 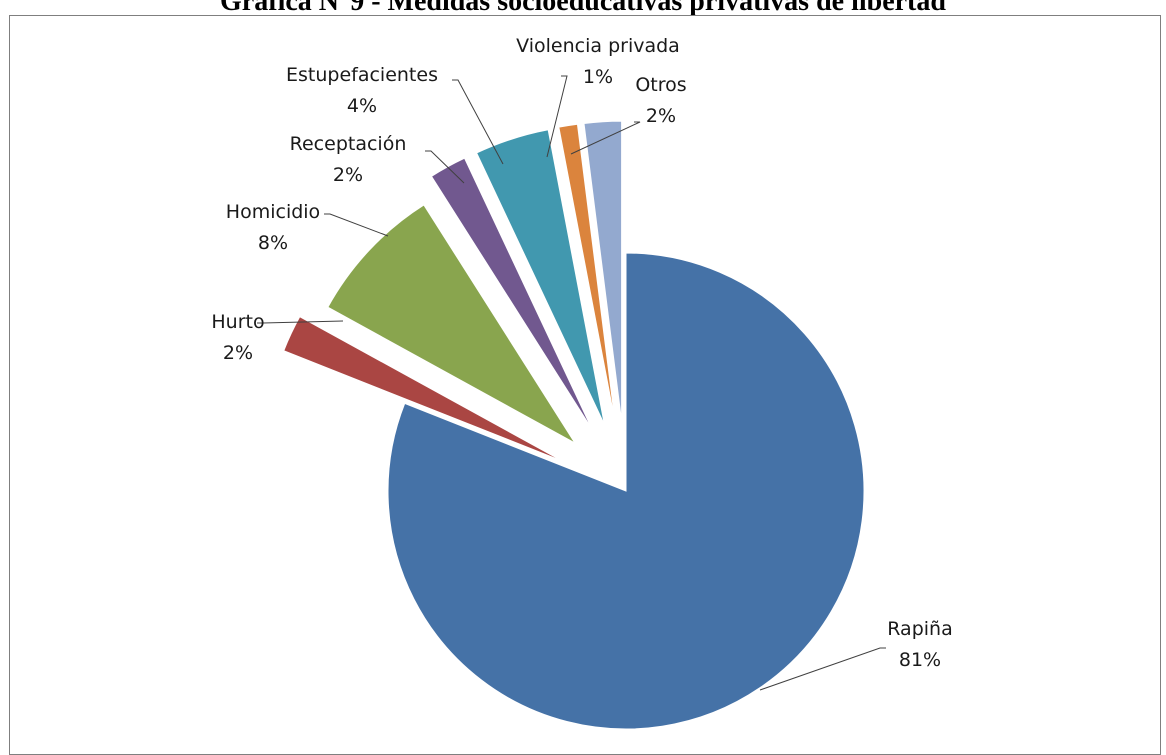 What do you see at coordinates (540, 277) in the screenshot?
I see `pie-slice-estupefacientes` at bounding box center [540, 277].